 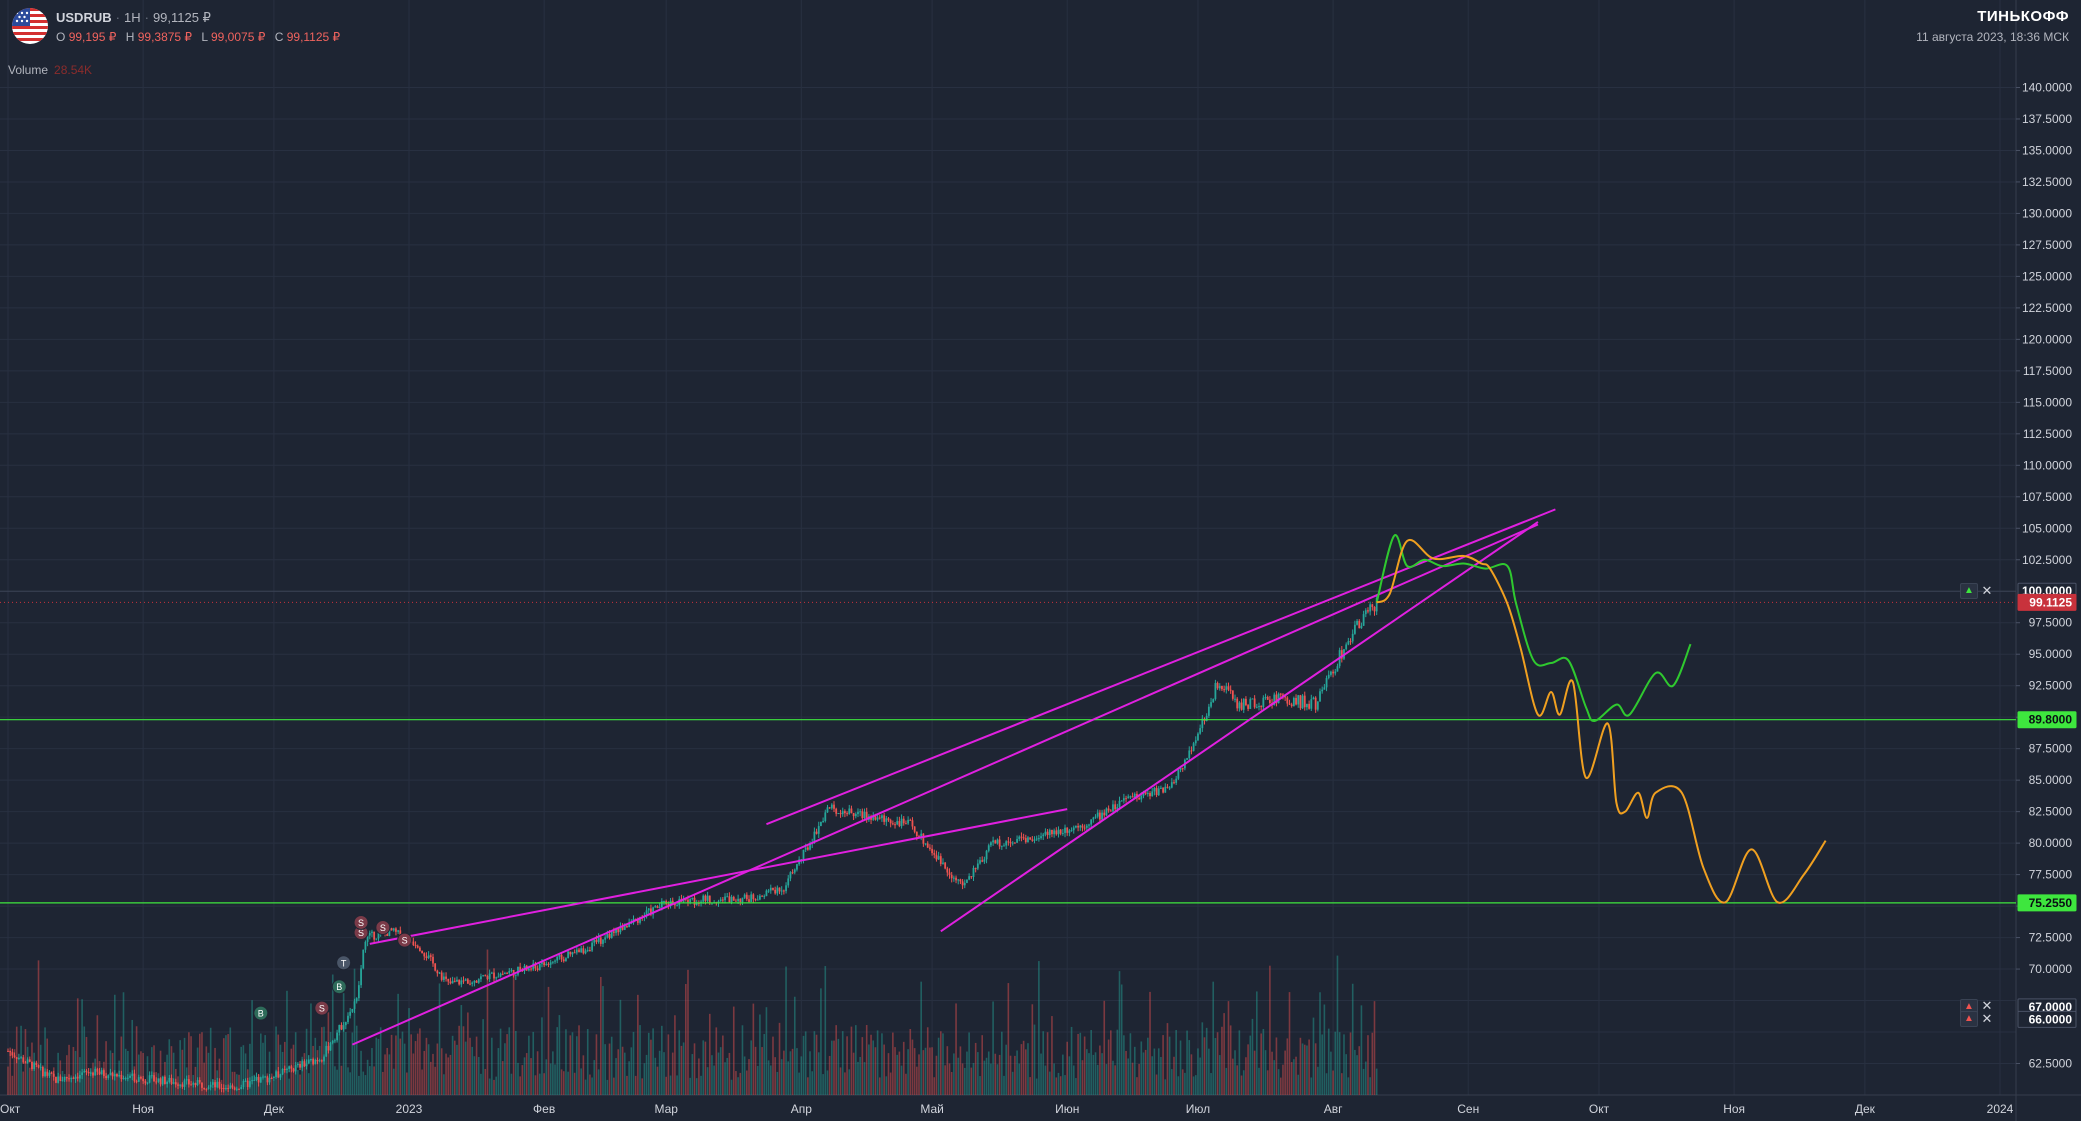 I want to click on interval-label: 1H, so click(x=132, y=17).